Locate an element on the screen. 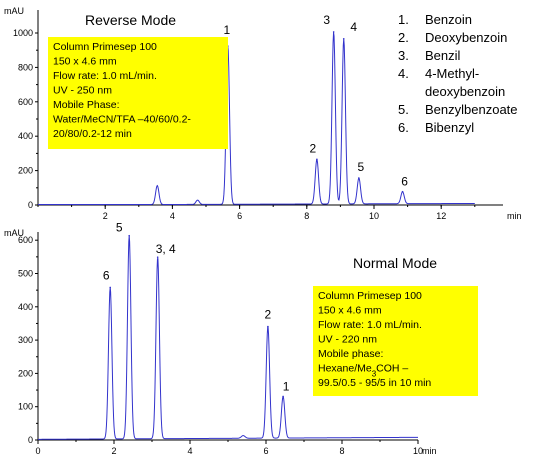 The height and width of the screenshot is (475, 540). legend-entry: deoxybenzoin is located at coordinates (465, 91).